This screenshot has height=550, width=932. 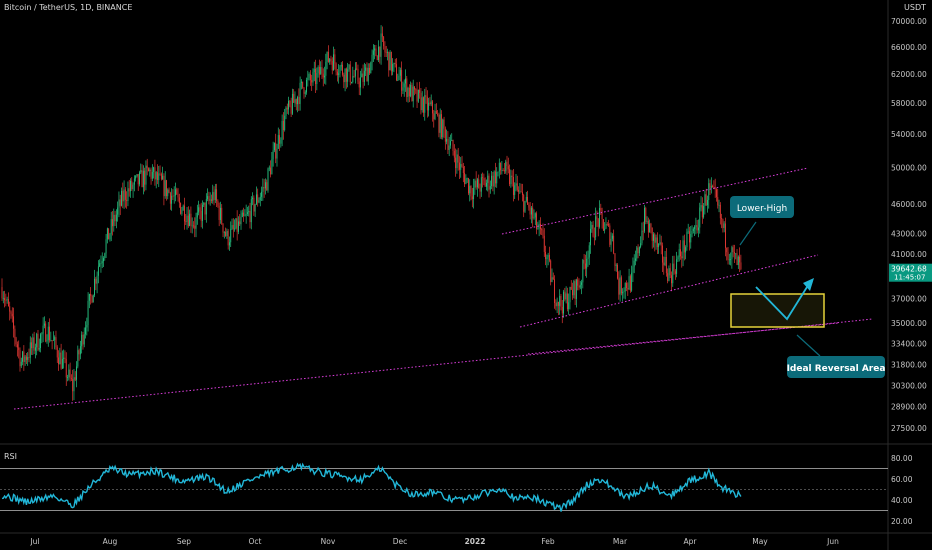 What do you see at coordinates (909, 406) in the screenshot?
I see `price-tick-label: 28900.00` at bounding box center [909, 406].